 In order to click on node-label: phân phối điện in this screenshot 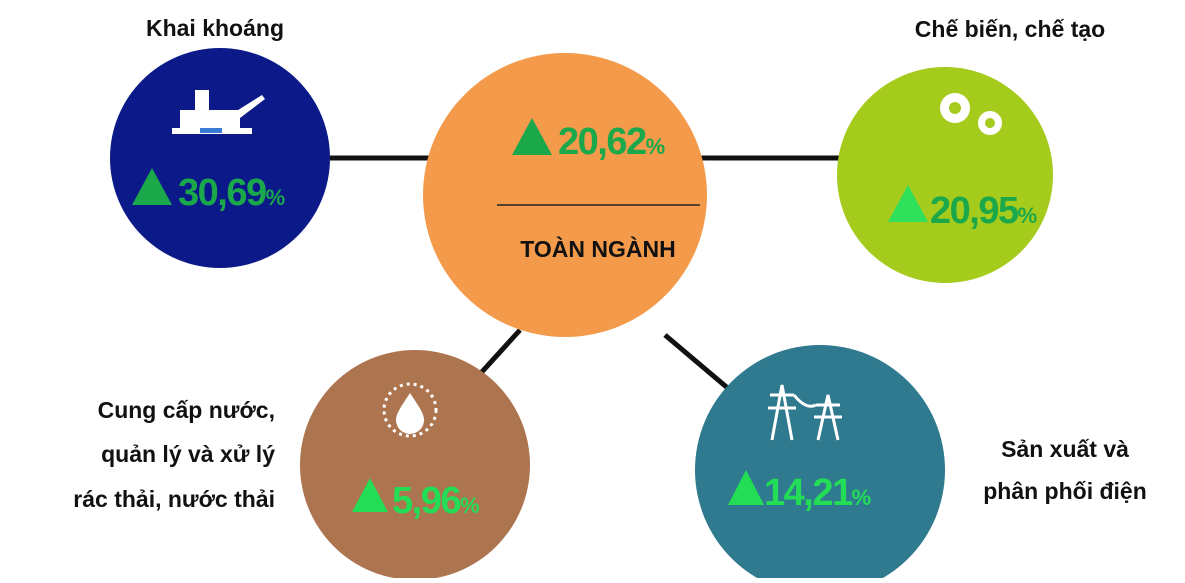, I will do `click(1065, 491)`.